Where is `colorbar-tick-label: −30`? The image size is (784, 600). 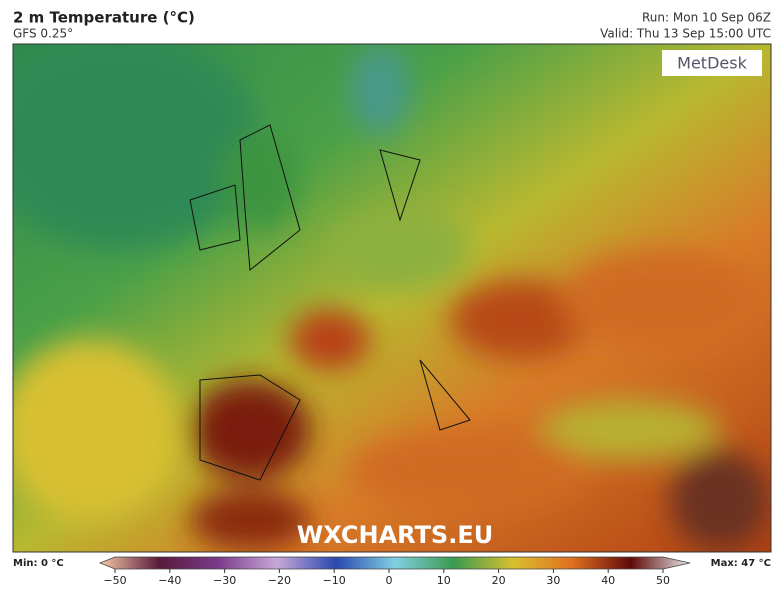 colorbar-tick-label: −30 is located at coordinates (224, 580).